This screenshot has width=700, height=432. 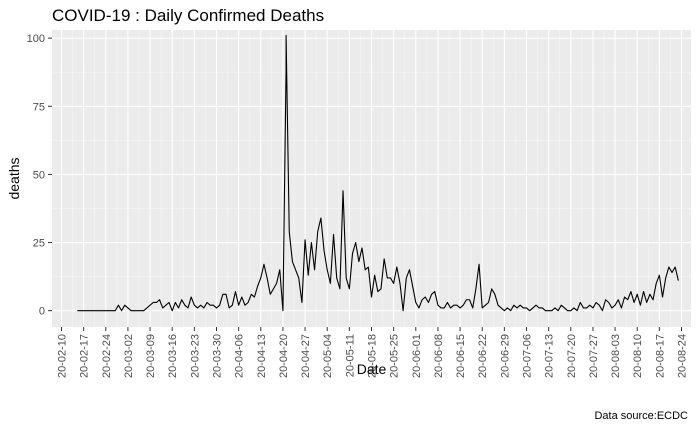 What do you see at coordinates (505, 356) in the screenshot?
I see `x-tick-label: 20-06-29` at bounding box center [505, 356].